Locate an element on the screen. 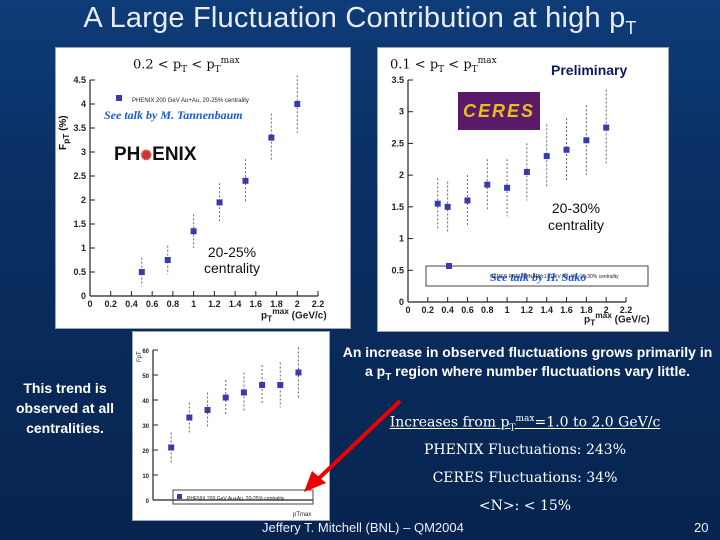  increases-from-text: Increases from pTmax=1.0 to 2.0 GeV/c is located at coordinates (525, 424).